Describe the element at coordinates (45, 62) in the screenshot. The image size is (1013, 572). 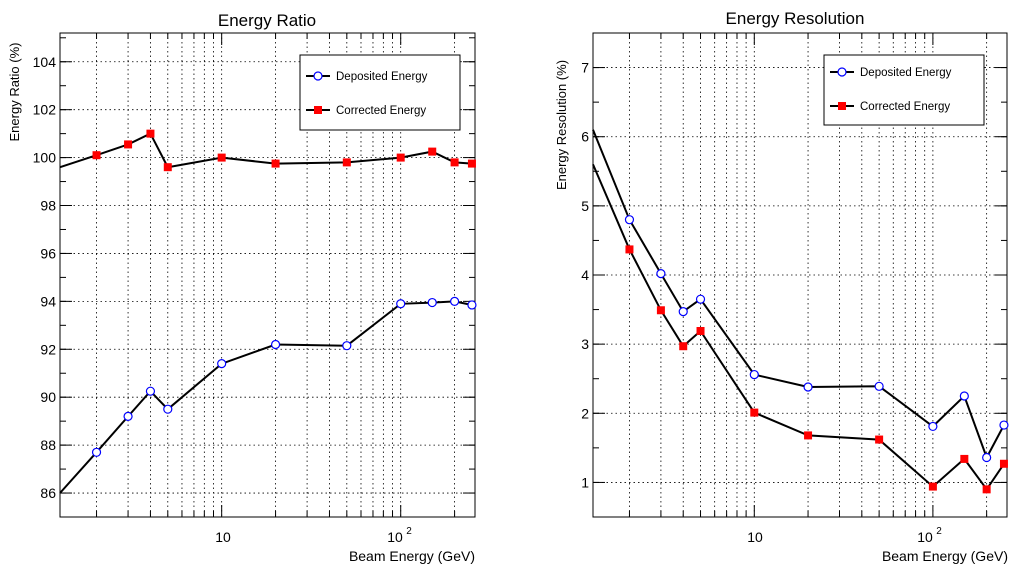
I see `y-tick-label: 104` at that location.